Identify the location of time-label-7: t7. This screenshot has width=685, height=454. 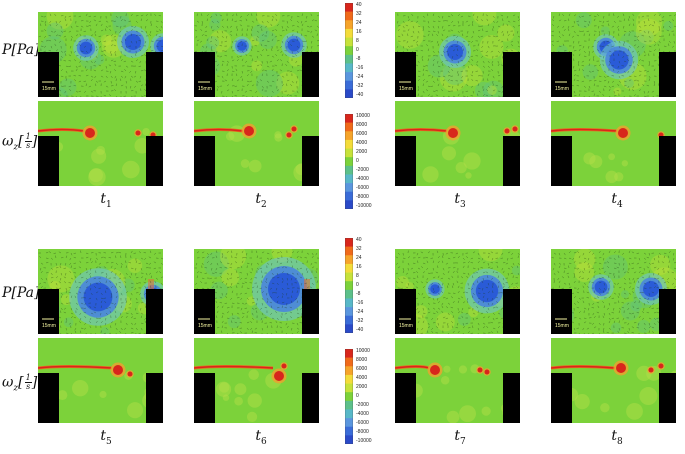
(460, 437).